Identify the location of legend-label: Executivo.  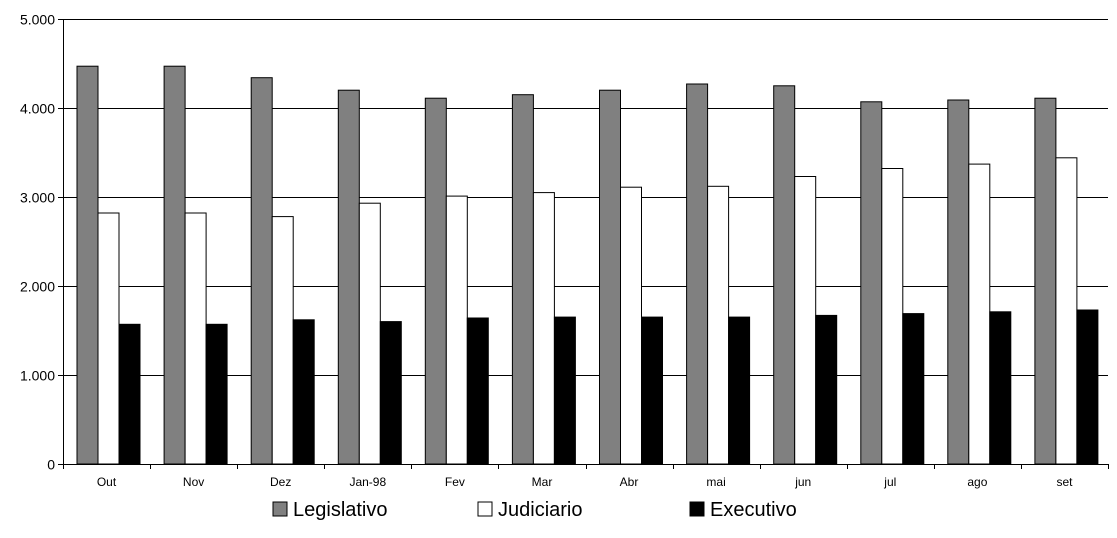
(753, 510).